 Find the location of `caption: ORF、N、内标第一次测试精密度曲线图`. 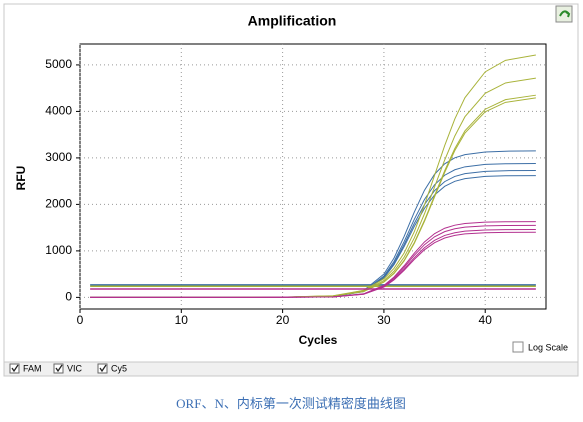

caption: ORF、N、内标第一次测试精密度曲线图 is located at coordinates (291, 403).